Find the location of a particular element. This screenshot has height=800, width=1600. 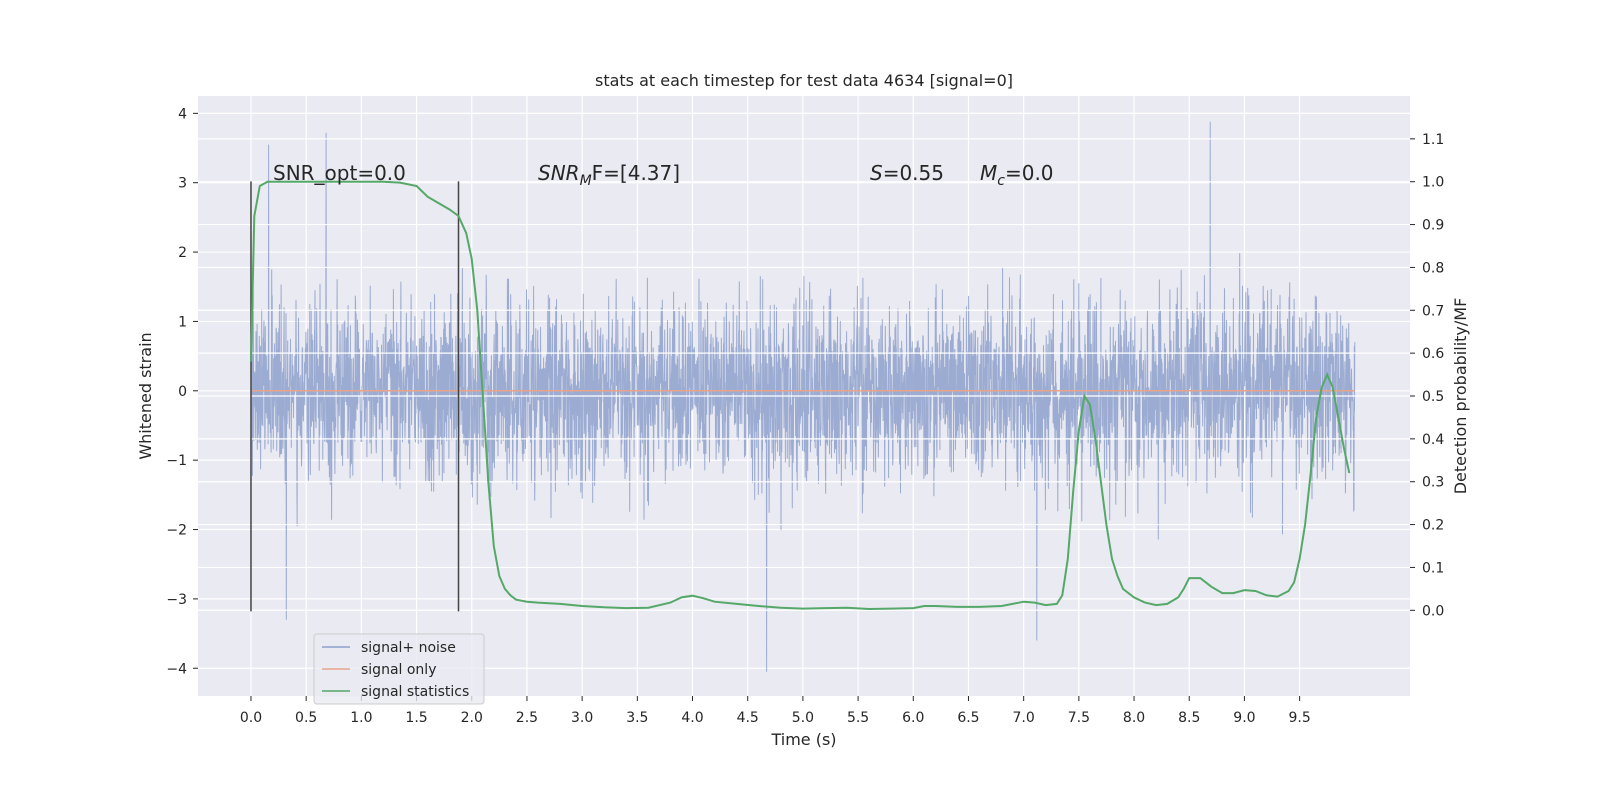

legend-box is located at coordinates (399, 669).